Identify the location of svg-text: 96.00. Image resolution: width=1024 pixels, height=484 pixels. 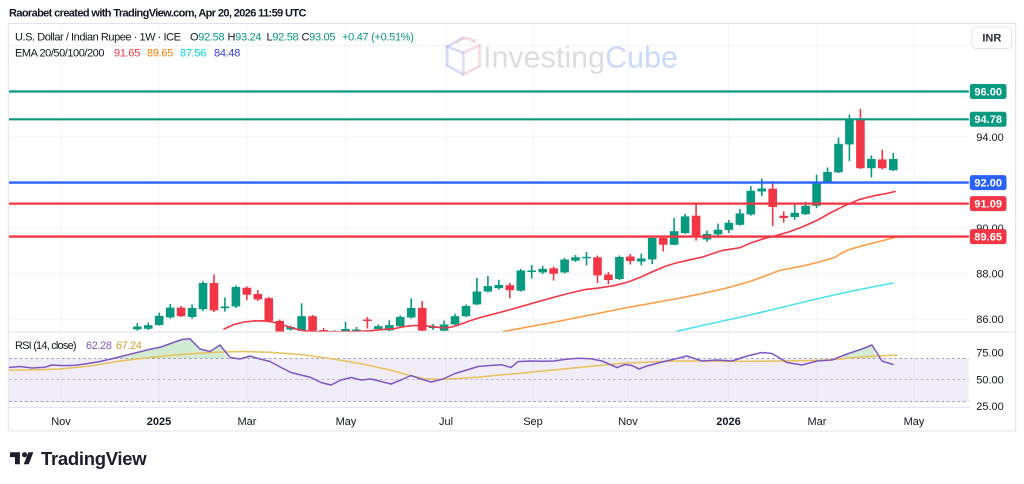
(988, 92).